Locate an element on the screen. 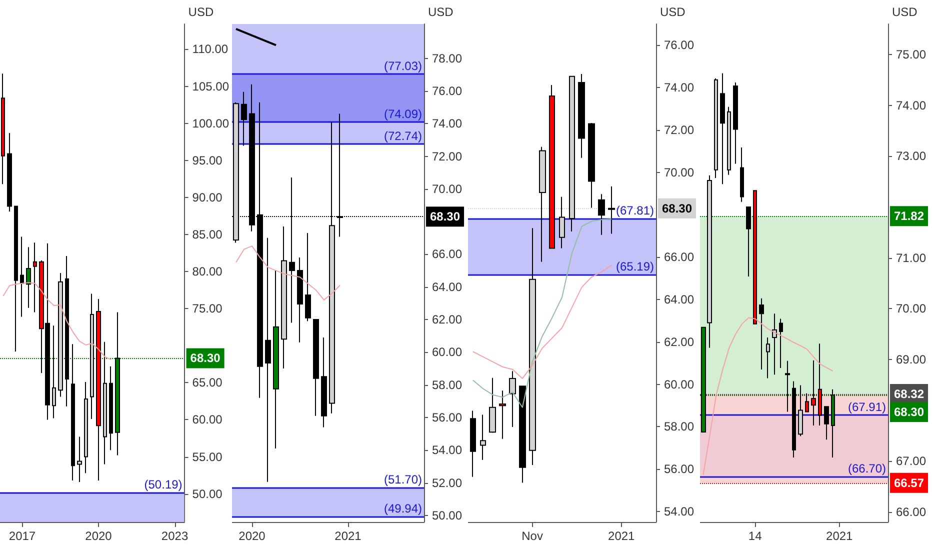 This screenshot has height=550, width=932. ref-line-label: (51.70) is located at coordinates (403, 479).